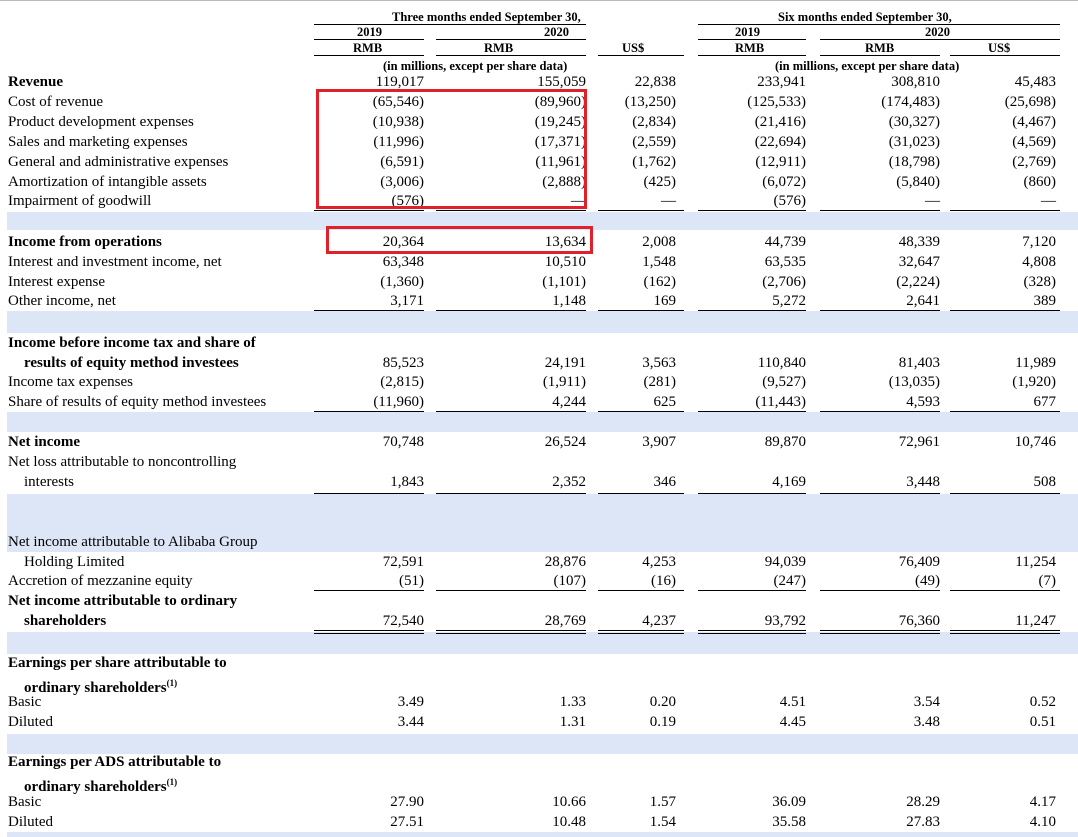  What do you see at coordinates (923, 822) in the screenshot?
I see `table-cell: 27.83` at bounding box center [923, 822].